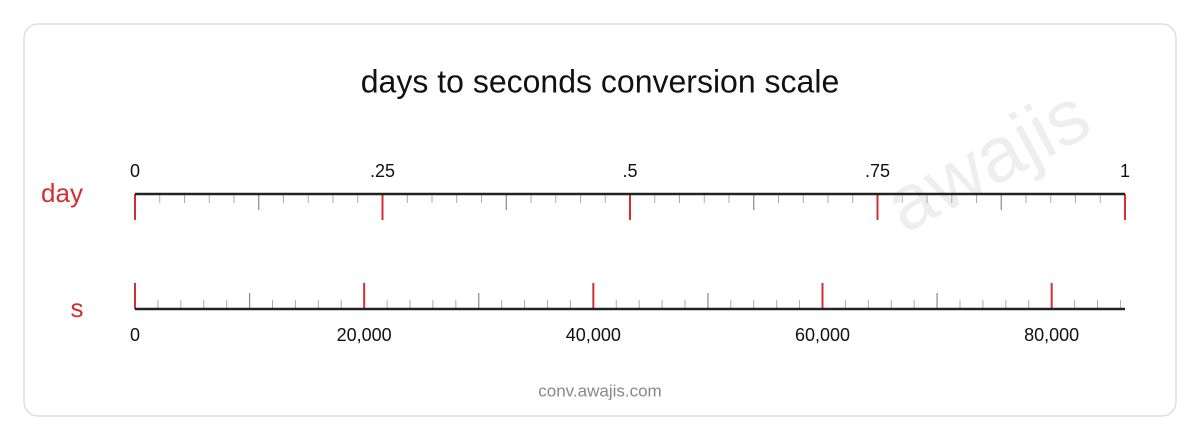 The height and width of the screenshot is (445, 1200). What do you see at coordinates (593, 335) in the screenshot?
I see `tick-label: 40,000` at bounding box center [593, 335].